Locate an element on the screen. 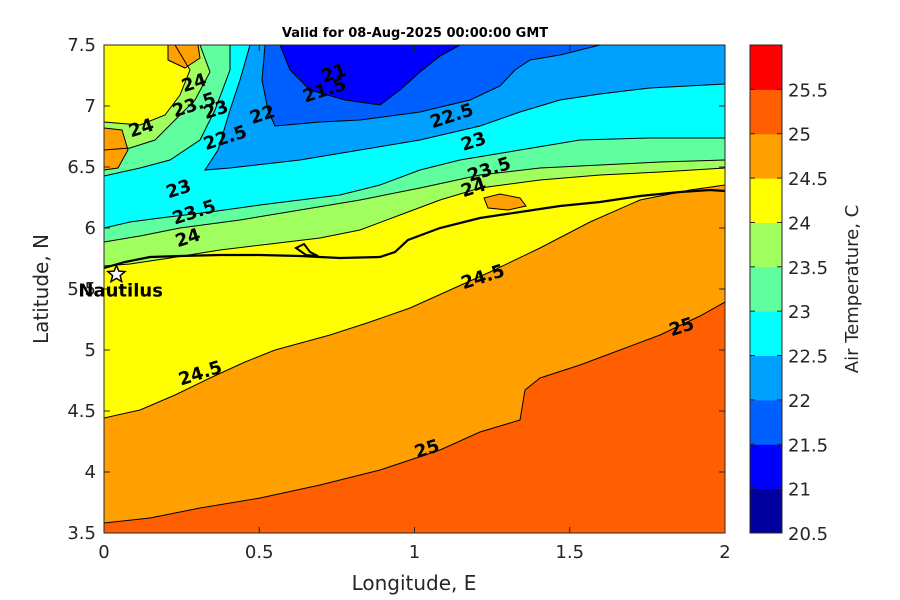 The height and width of the screenshot is (600, 900). y-tick-label: 7 is located at coordinates (90, 106).